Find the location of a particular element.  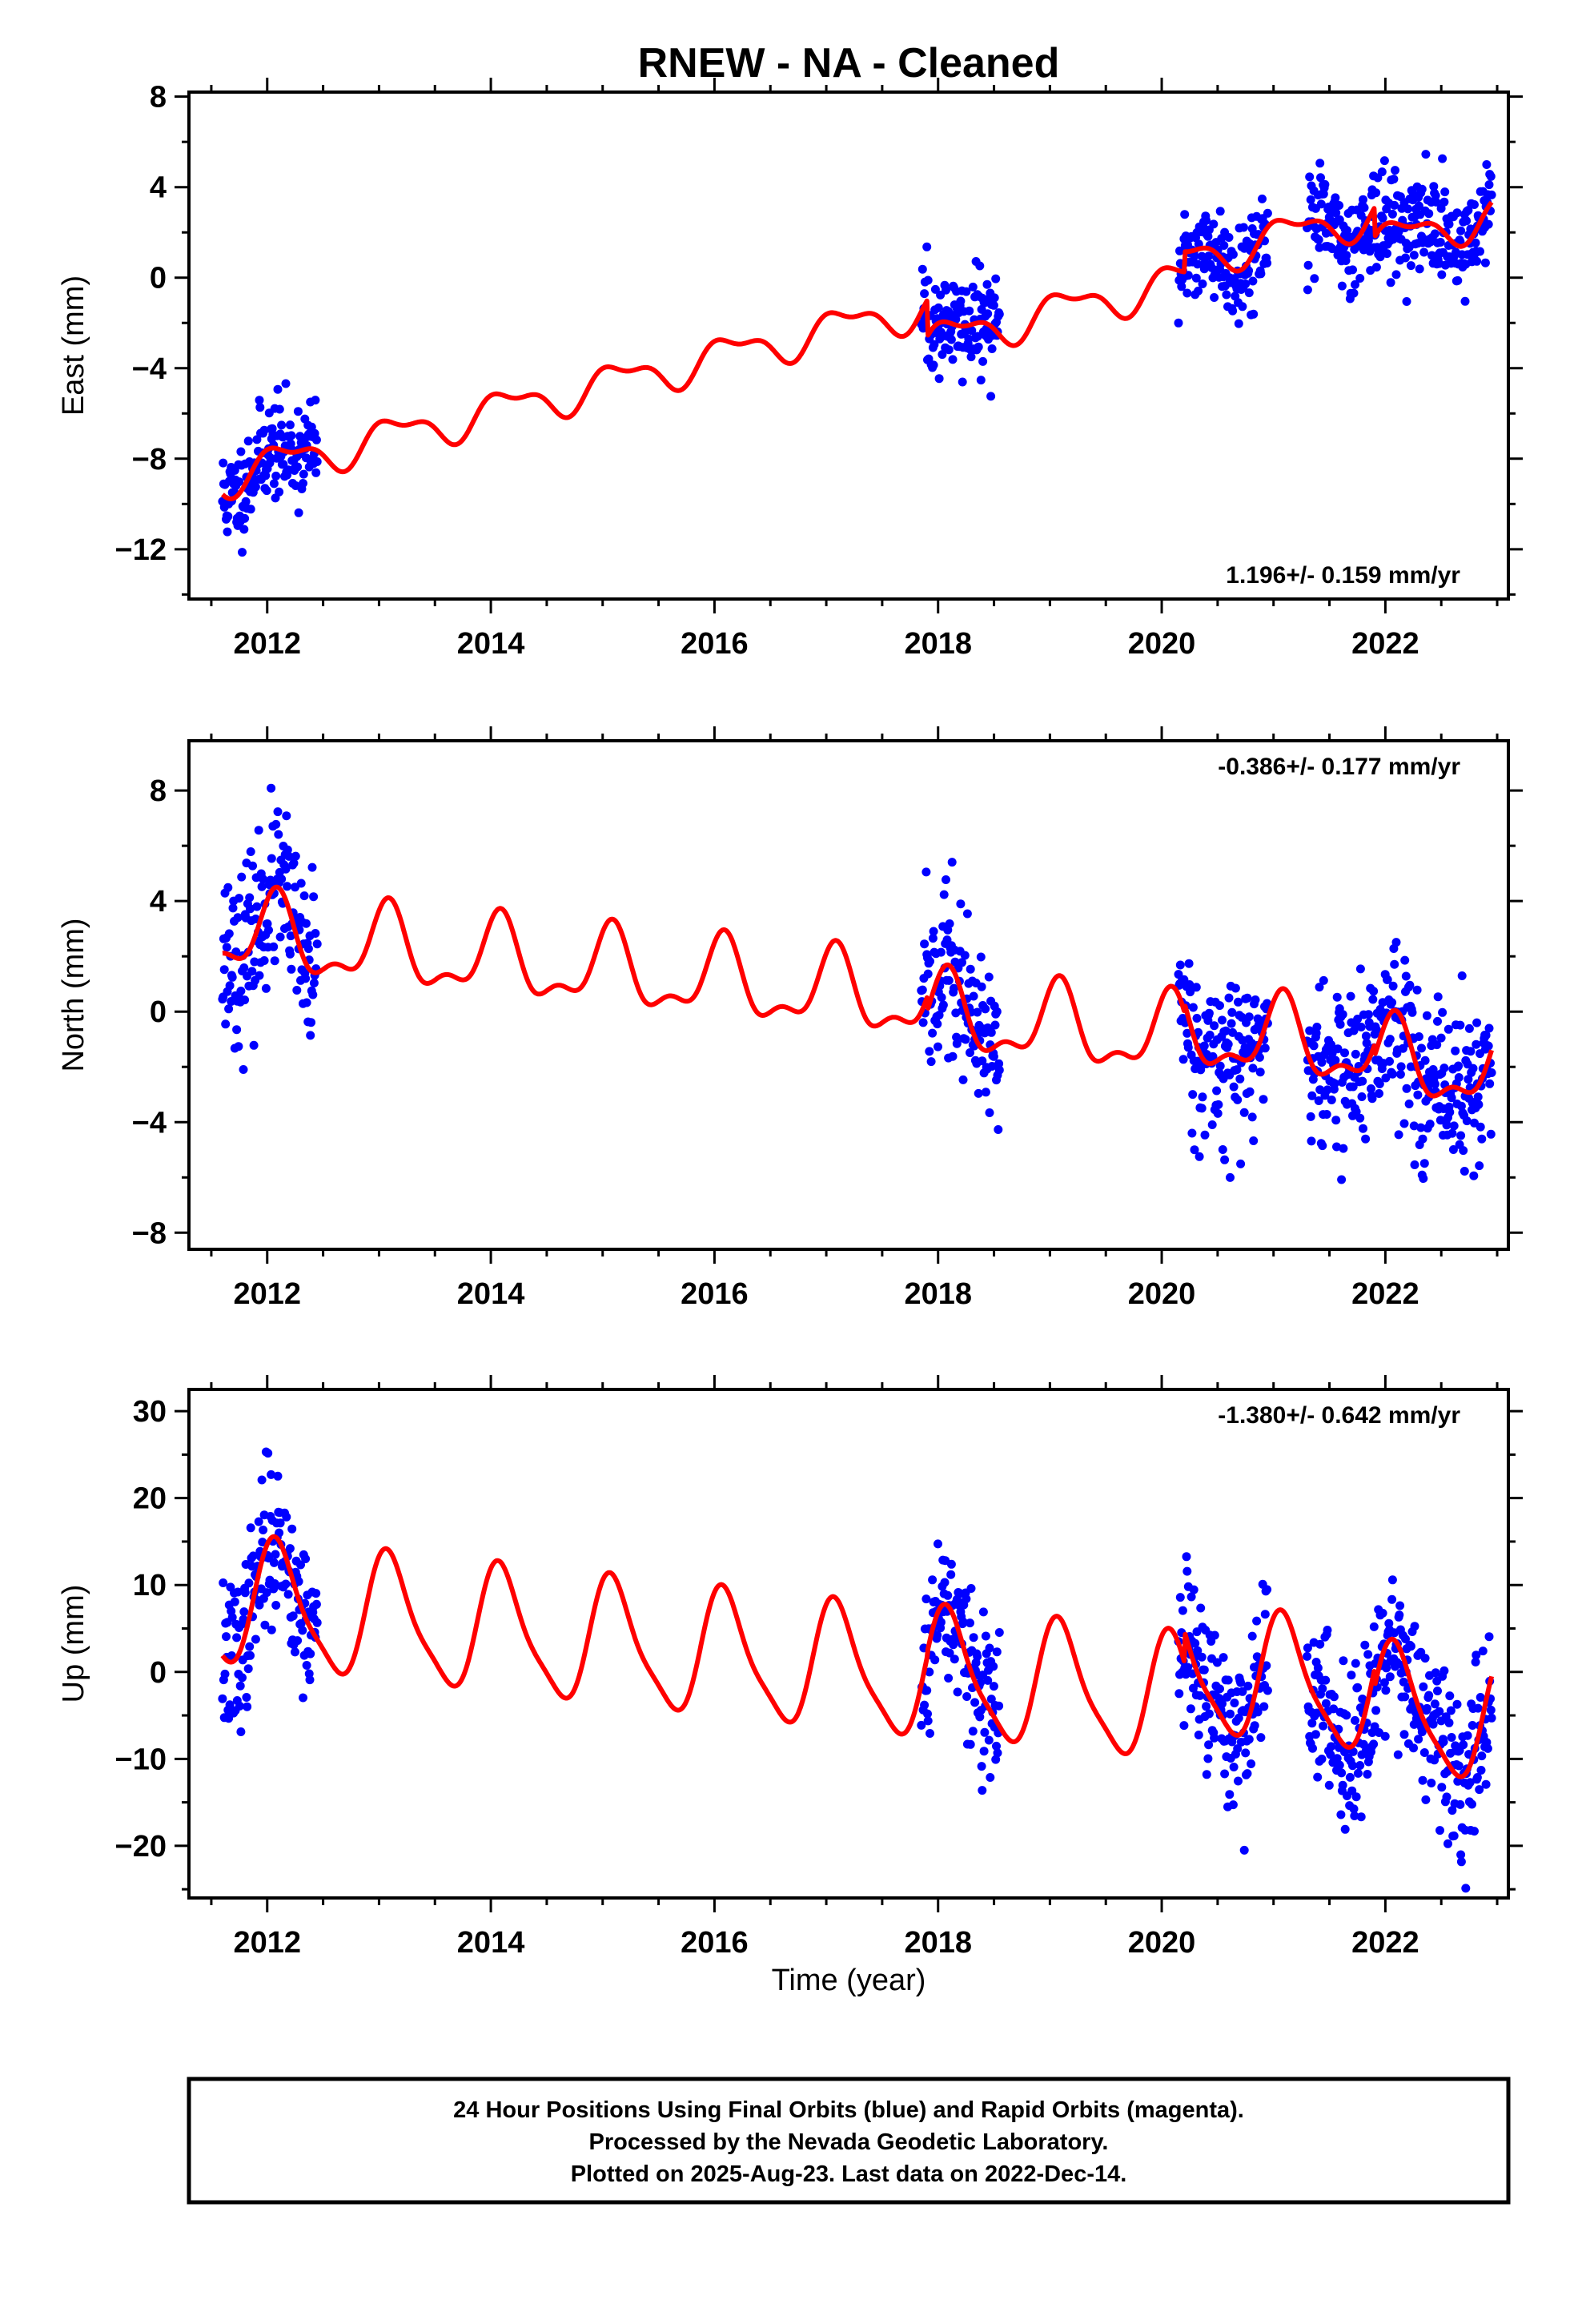

y-tick-label: 8 is located at coordinates (158, 791).